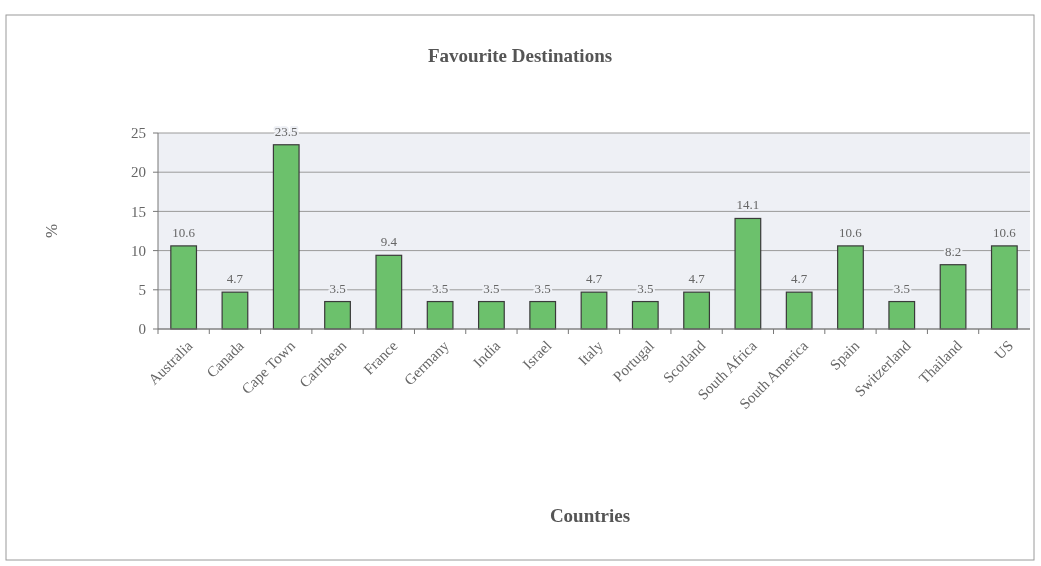 The width and height of the screenshot is (1041, 566). What do you see at coordinates (591, 353) in the screenshot?
I see `x-tick-label: Italy` at bounding box center [591, 353].